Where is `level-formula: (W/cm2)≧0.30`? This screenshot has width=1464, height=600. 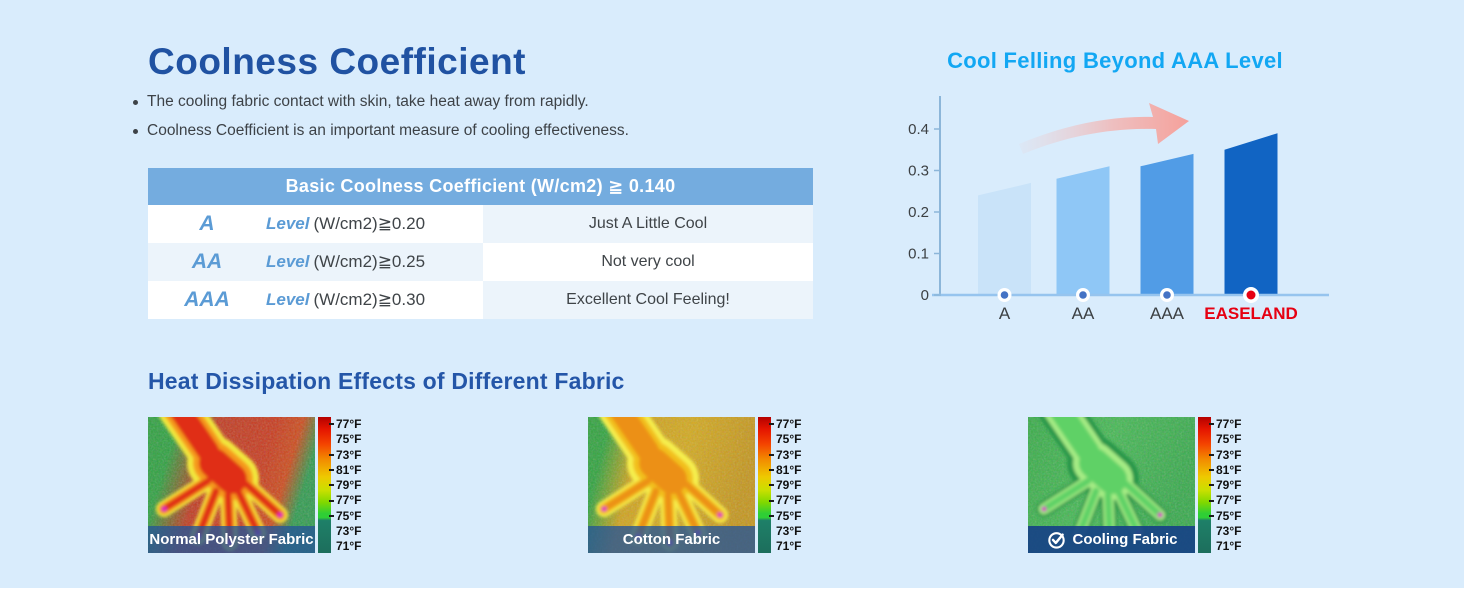 level-formula: (W/cm2)≧0.30 is located at coordinates (369, 299).